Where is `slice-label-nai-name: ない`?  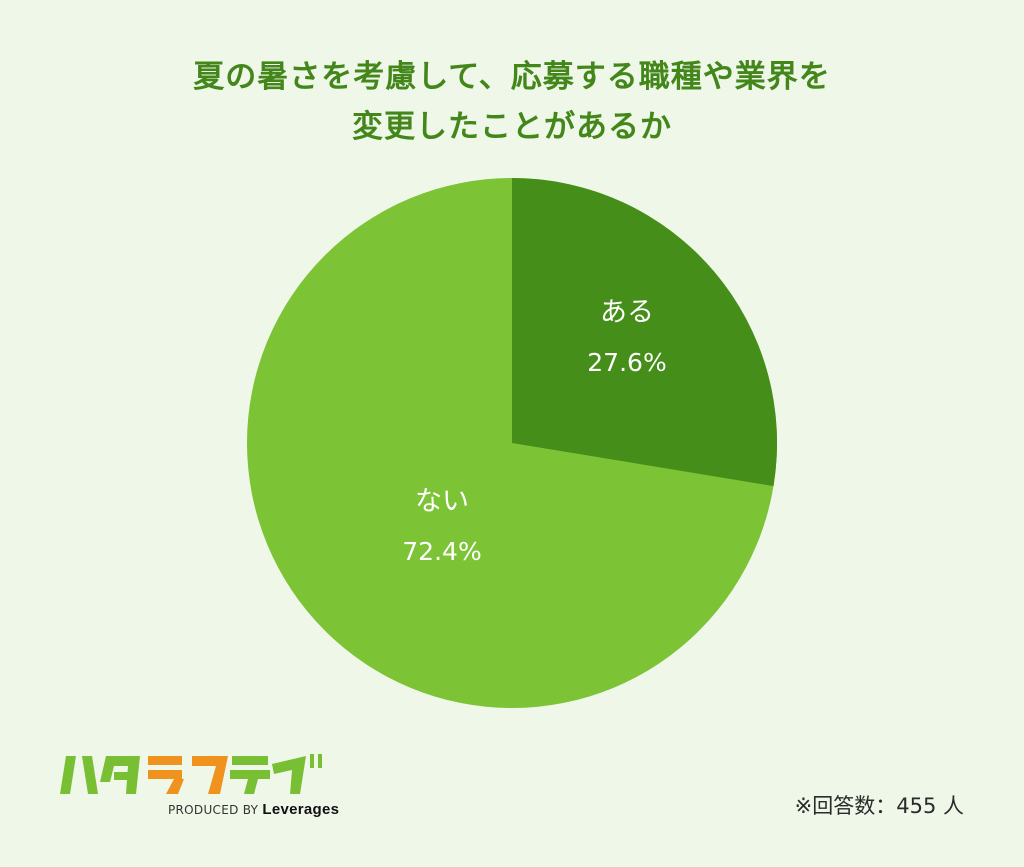 slice-label-nai-name: ない is located at coordinates (442, 501).